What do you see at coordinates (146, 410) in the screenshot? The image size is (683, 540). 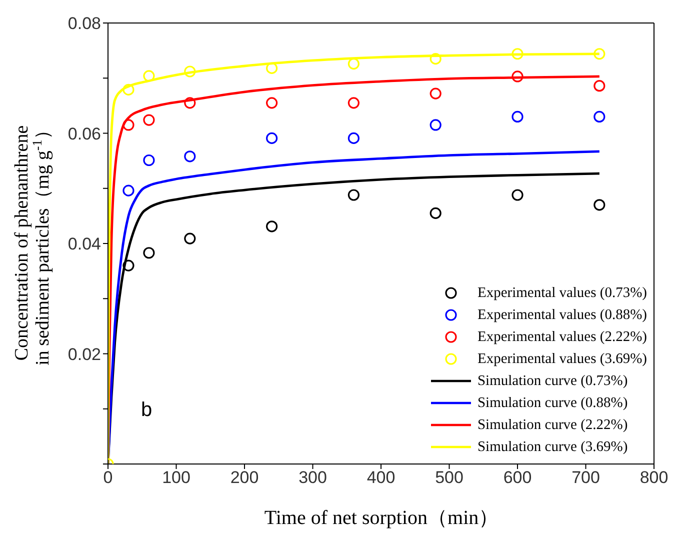 I see `annotation: b` at bounding box center [146, 410].